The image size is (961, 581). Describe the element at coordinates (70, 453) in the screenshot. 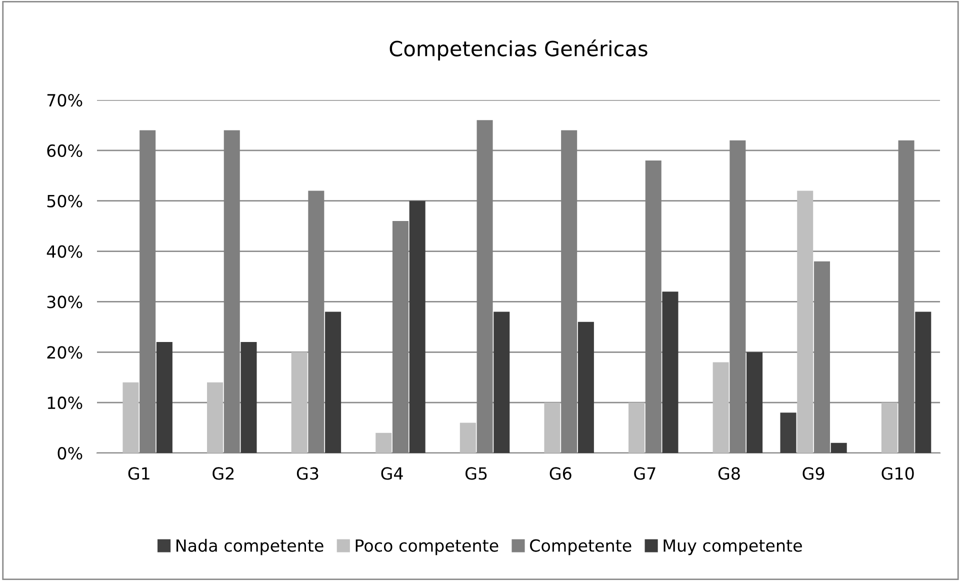

I see `y-tick-label: 0%` at that location.